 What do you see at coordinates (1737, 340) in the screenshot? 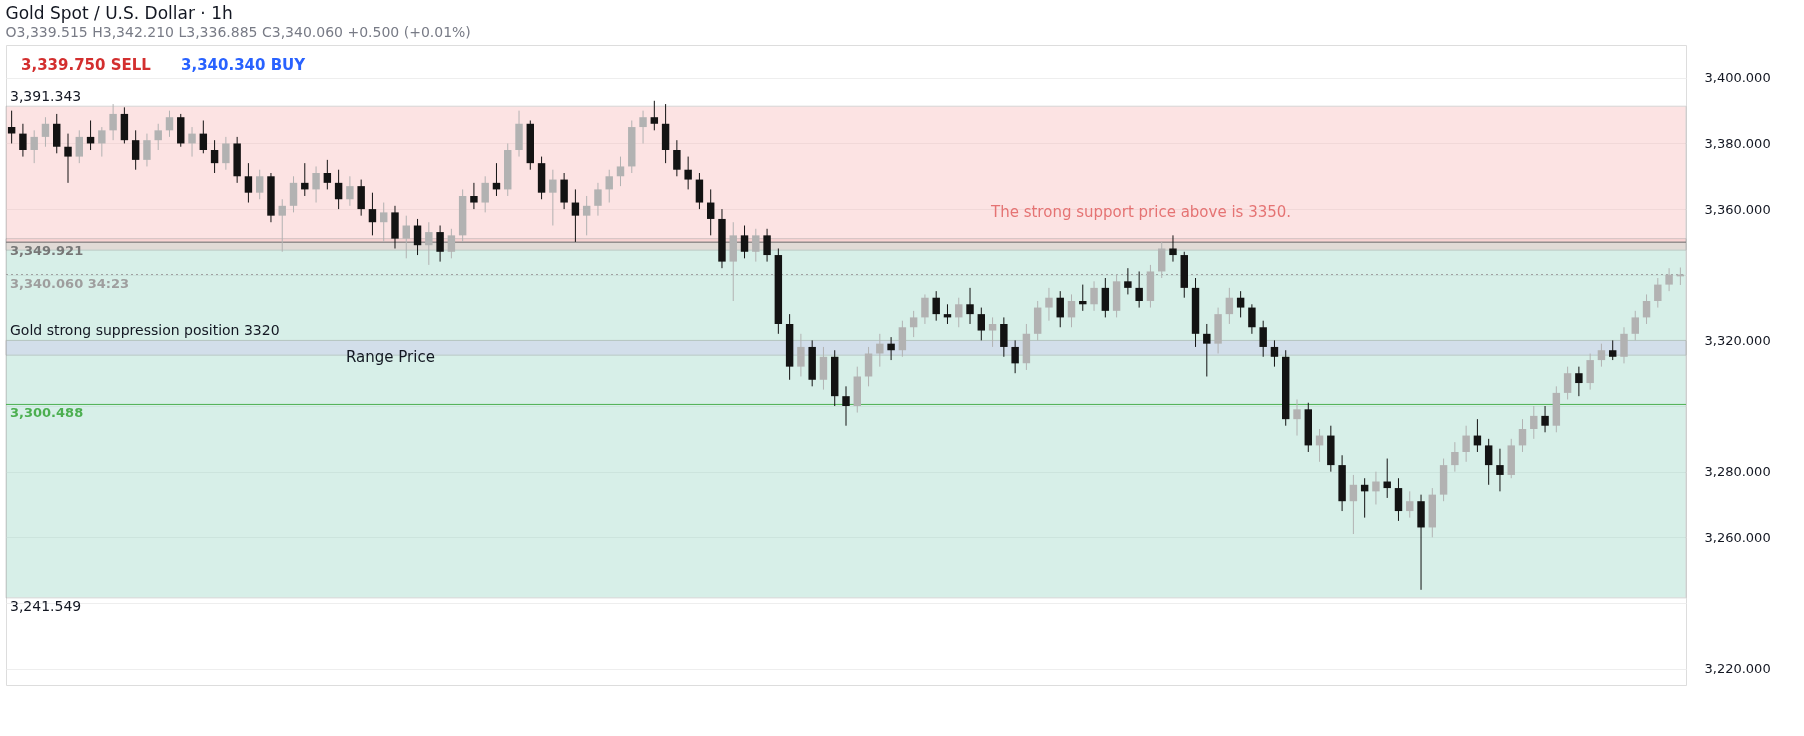
I see `y-tick-label: 3,320.000` at bounding box center [1737, 340].